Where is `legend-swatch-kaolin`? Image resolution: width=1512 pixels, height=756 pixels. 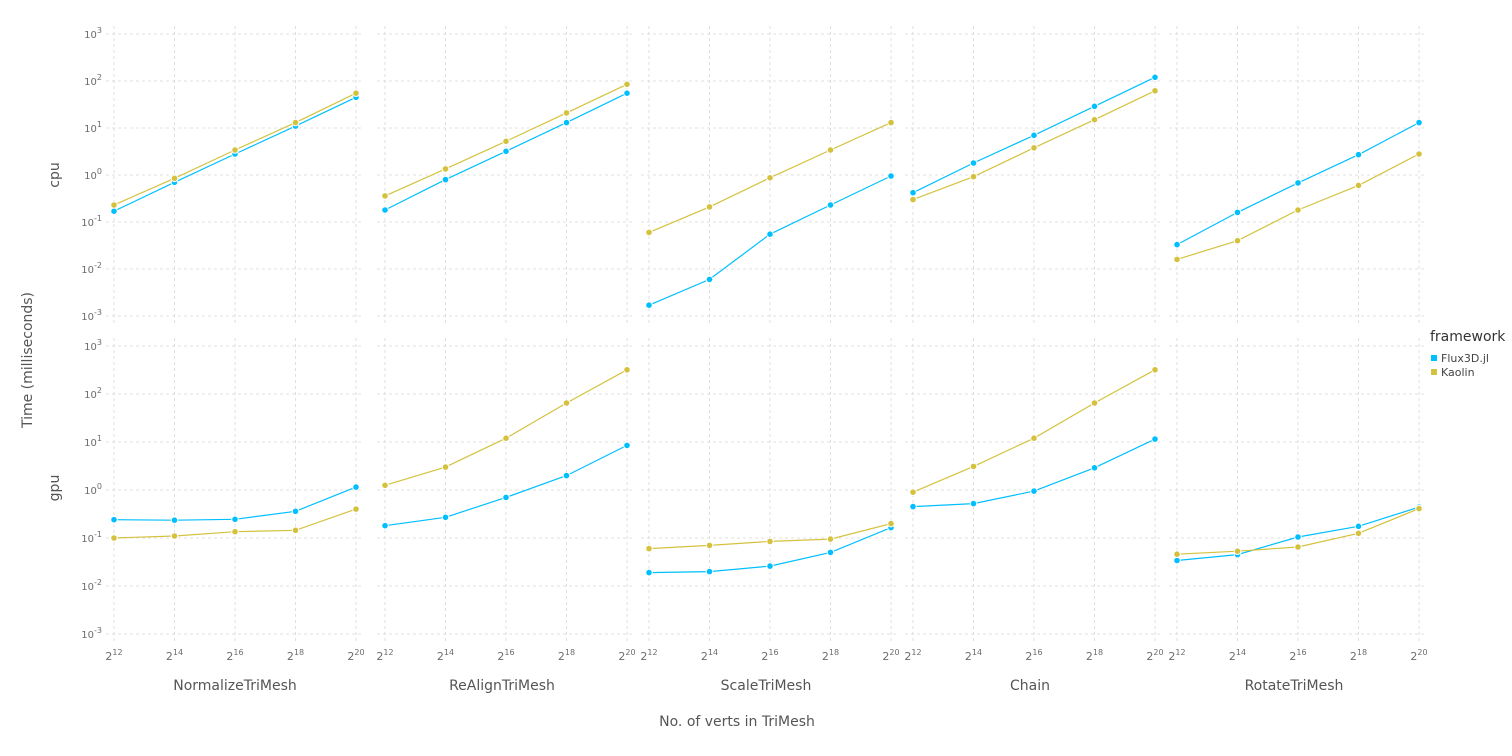
legend-swatch-kaolin is located at coordinates (1434, 372).